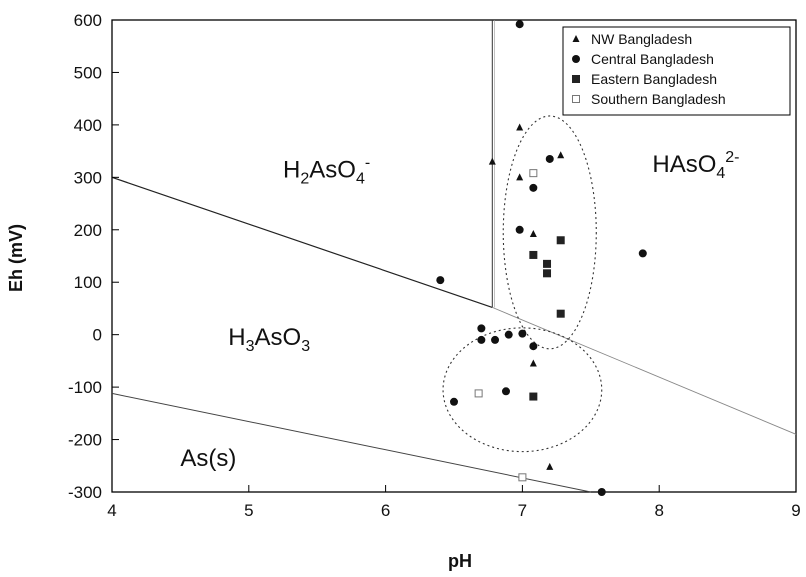  Describe the element at coordinates (695, 165) in the screenshot. I see `region-label: HAsO42-` at that location.